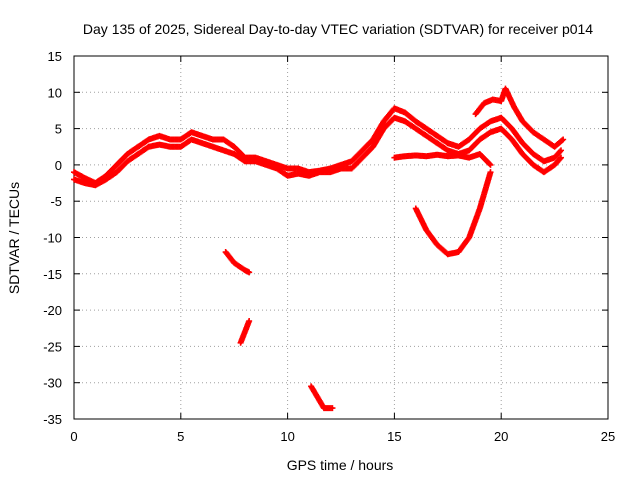  I want to click on series-arc-main-a, so click(318, 146).